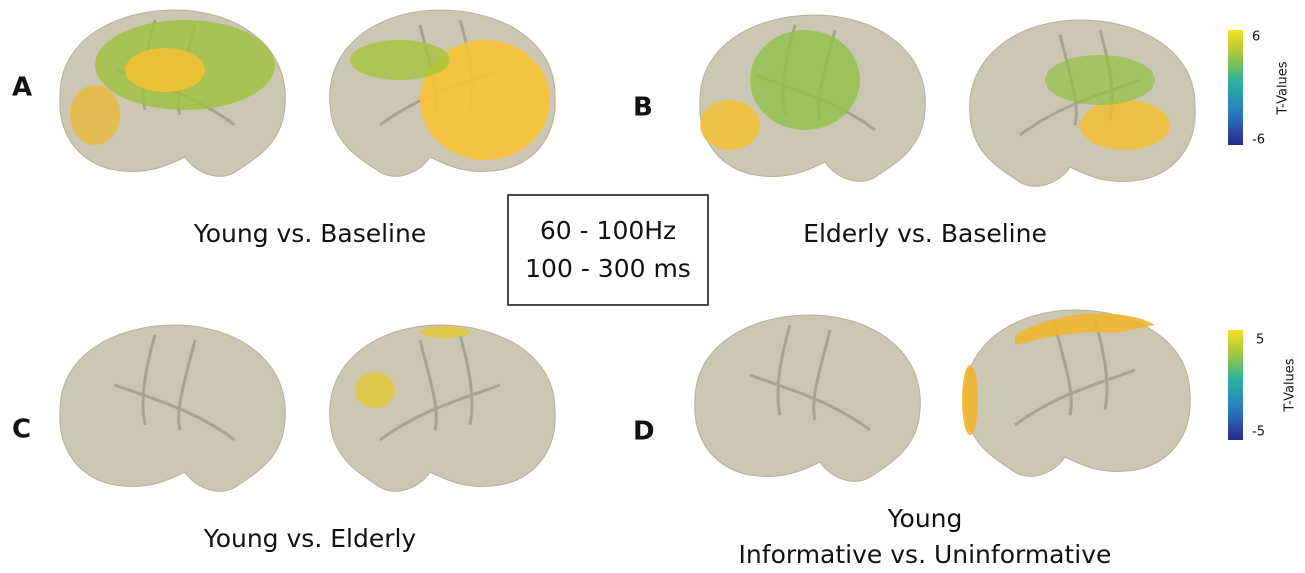  What do you see at coordinates (644, 432) in the screenshot?
I see `panel-letter: D` at bounding box center [644, 432].